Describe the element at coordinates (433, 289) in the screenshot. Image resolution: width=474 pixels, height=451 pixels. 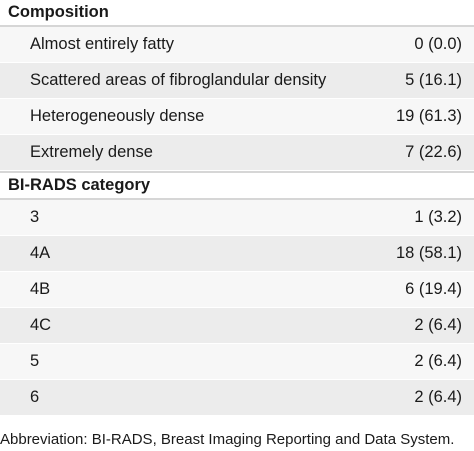
I see `row-value: 6 (19.4)` at that location.